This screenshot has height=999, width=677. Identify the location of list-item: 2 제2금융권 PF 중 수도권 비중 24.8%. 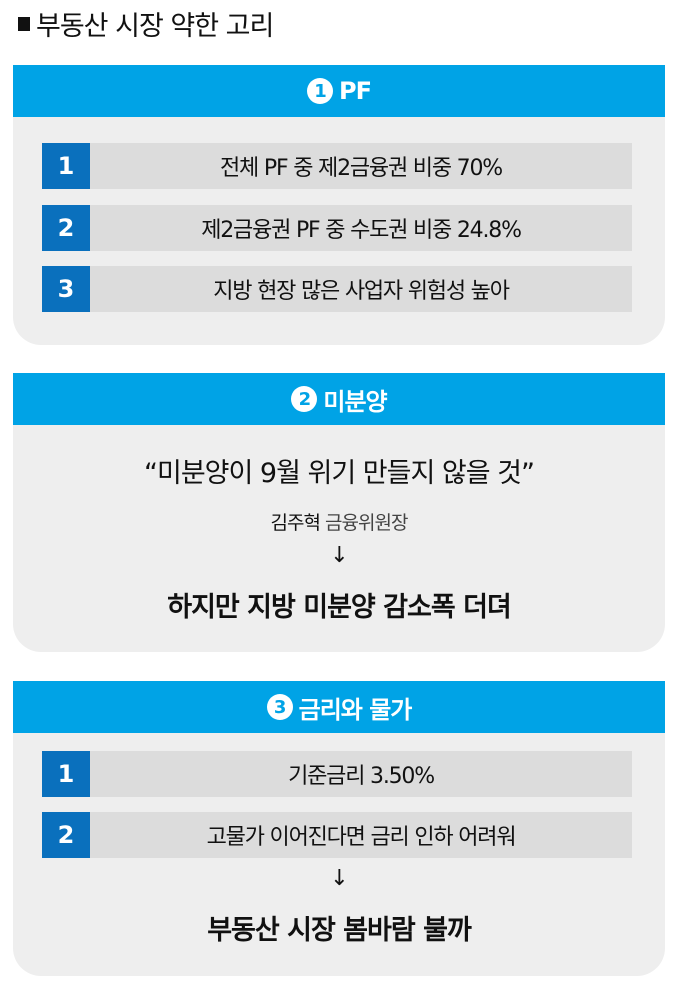
(337, 228).